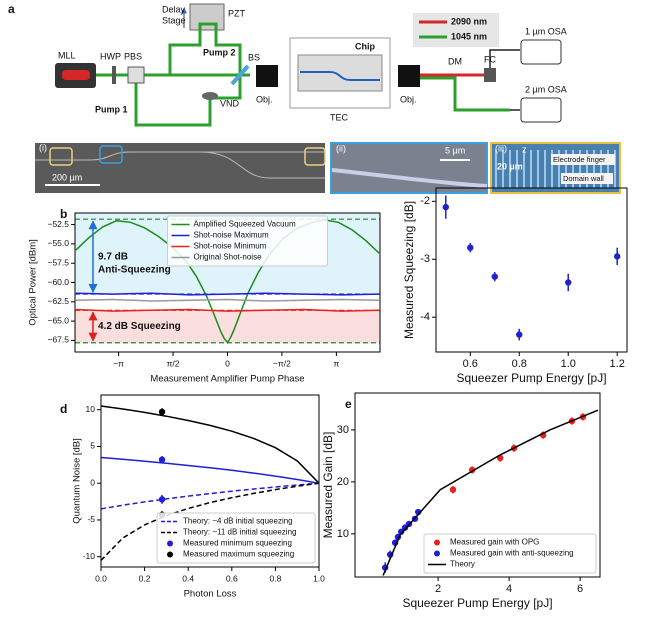 This screenshot has height=626, width=648. I want to click on x-tick-label: 0.6, so click(232, 578).